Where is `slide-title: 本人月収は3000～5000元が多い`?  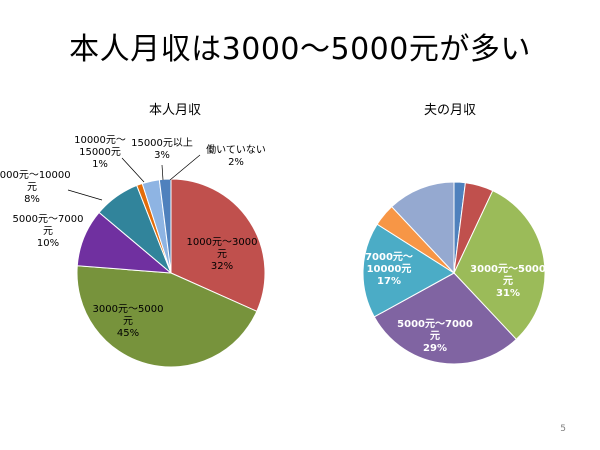 slide-title: 本人月収は3000～5000元が多い is located at coordinates (300, 49).